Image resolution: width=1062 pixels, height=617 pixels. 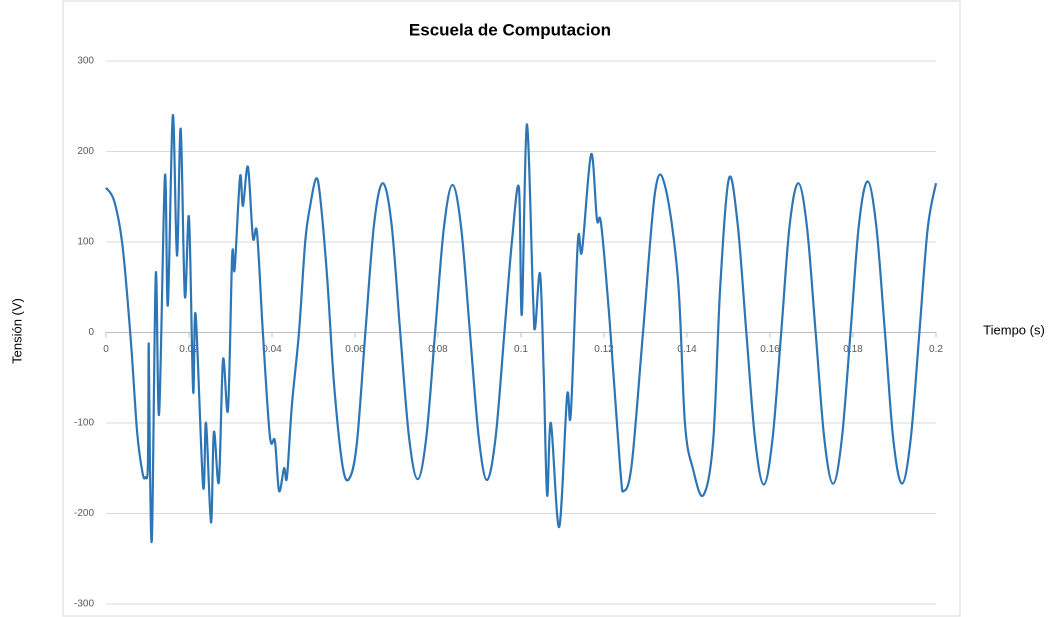 I want to click on x-tick-label: 0.04, so click(x=272, y=349).